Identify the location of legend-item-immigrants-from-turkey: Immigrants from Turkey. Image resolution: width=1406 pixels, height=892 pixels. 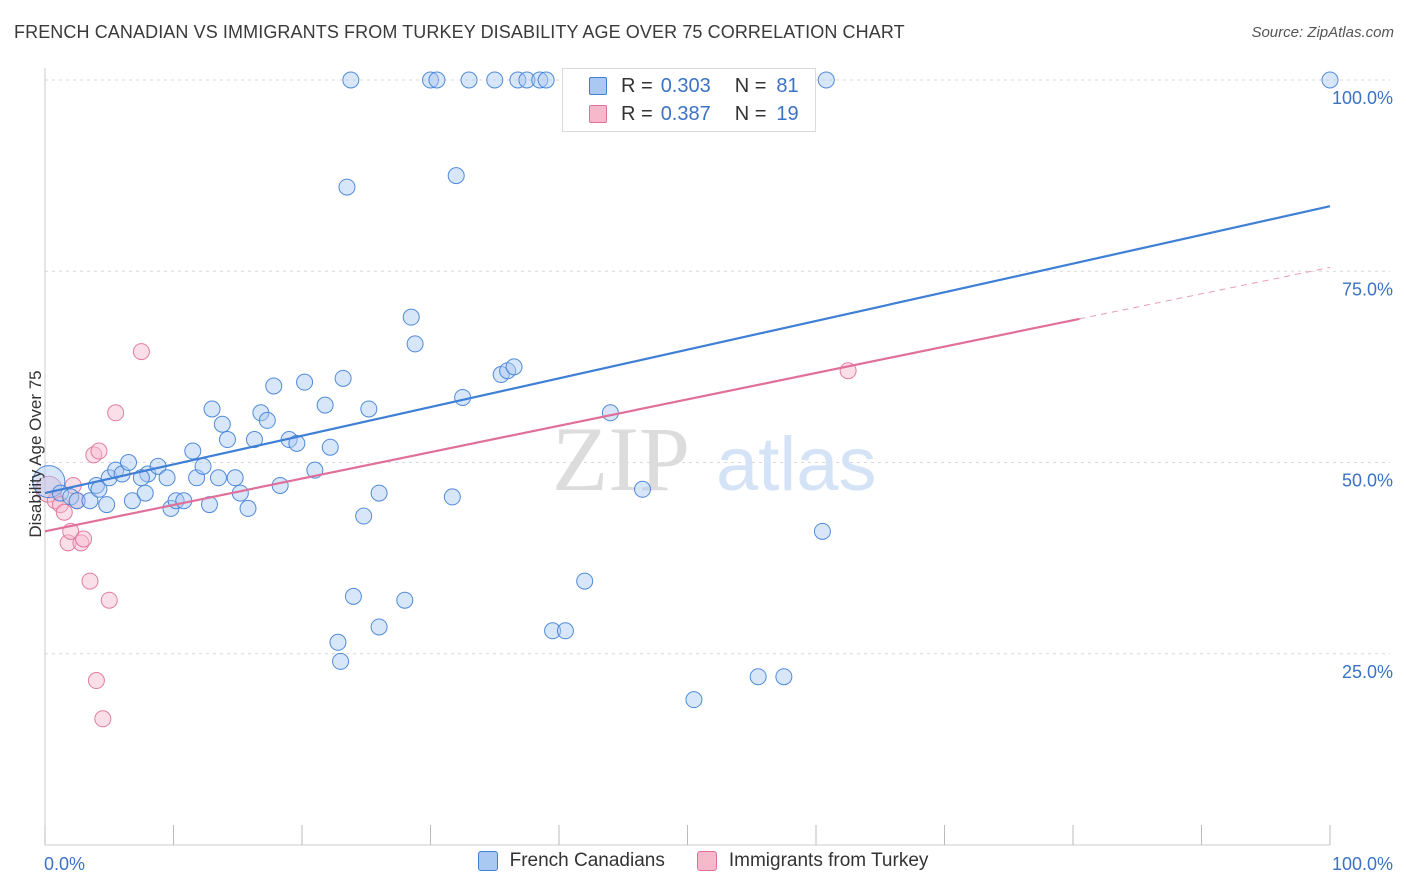
(812, 861).